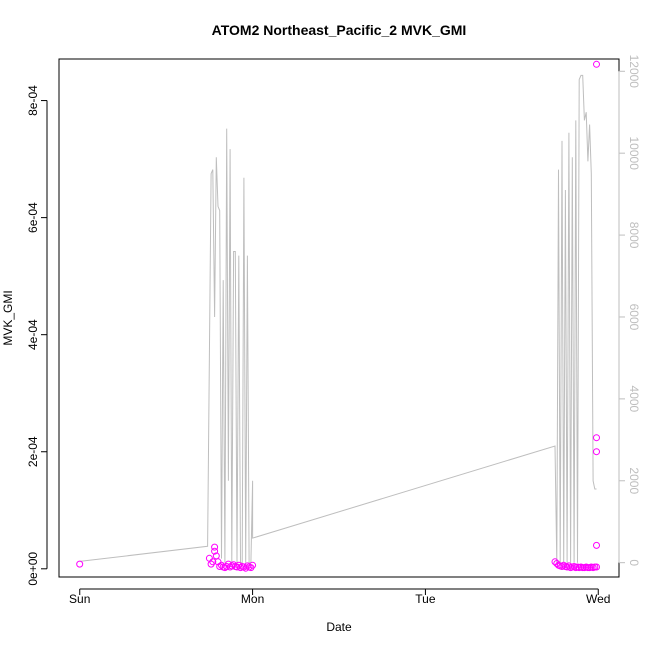 The width and height of the screenshot is (650, 650). What do you see at coordinates (634, 235) in the screenshot?
I see `right-axis-tick-label: 8000` at bounding box center [634, 235].